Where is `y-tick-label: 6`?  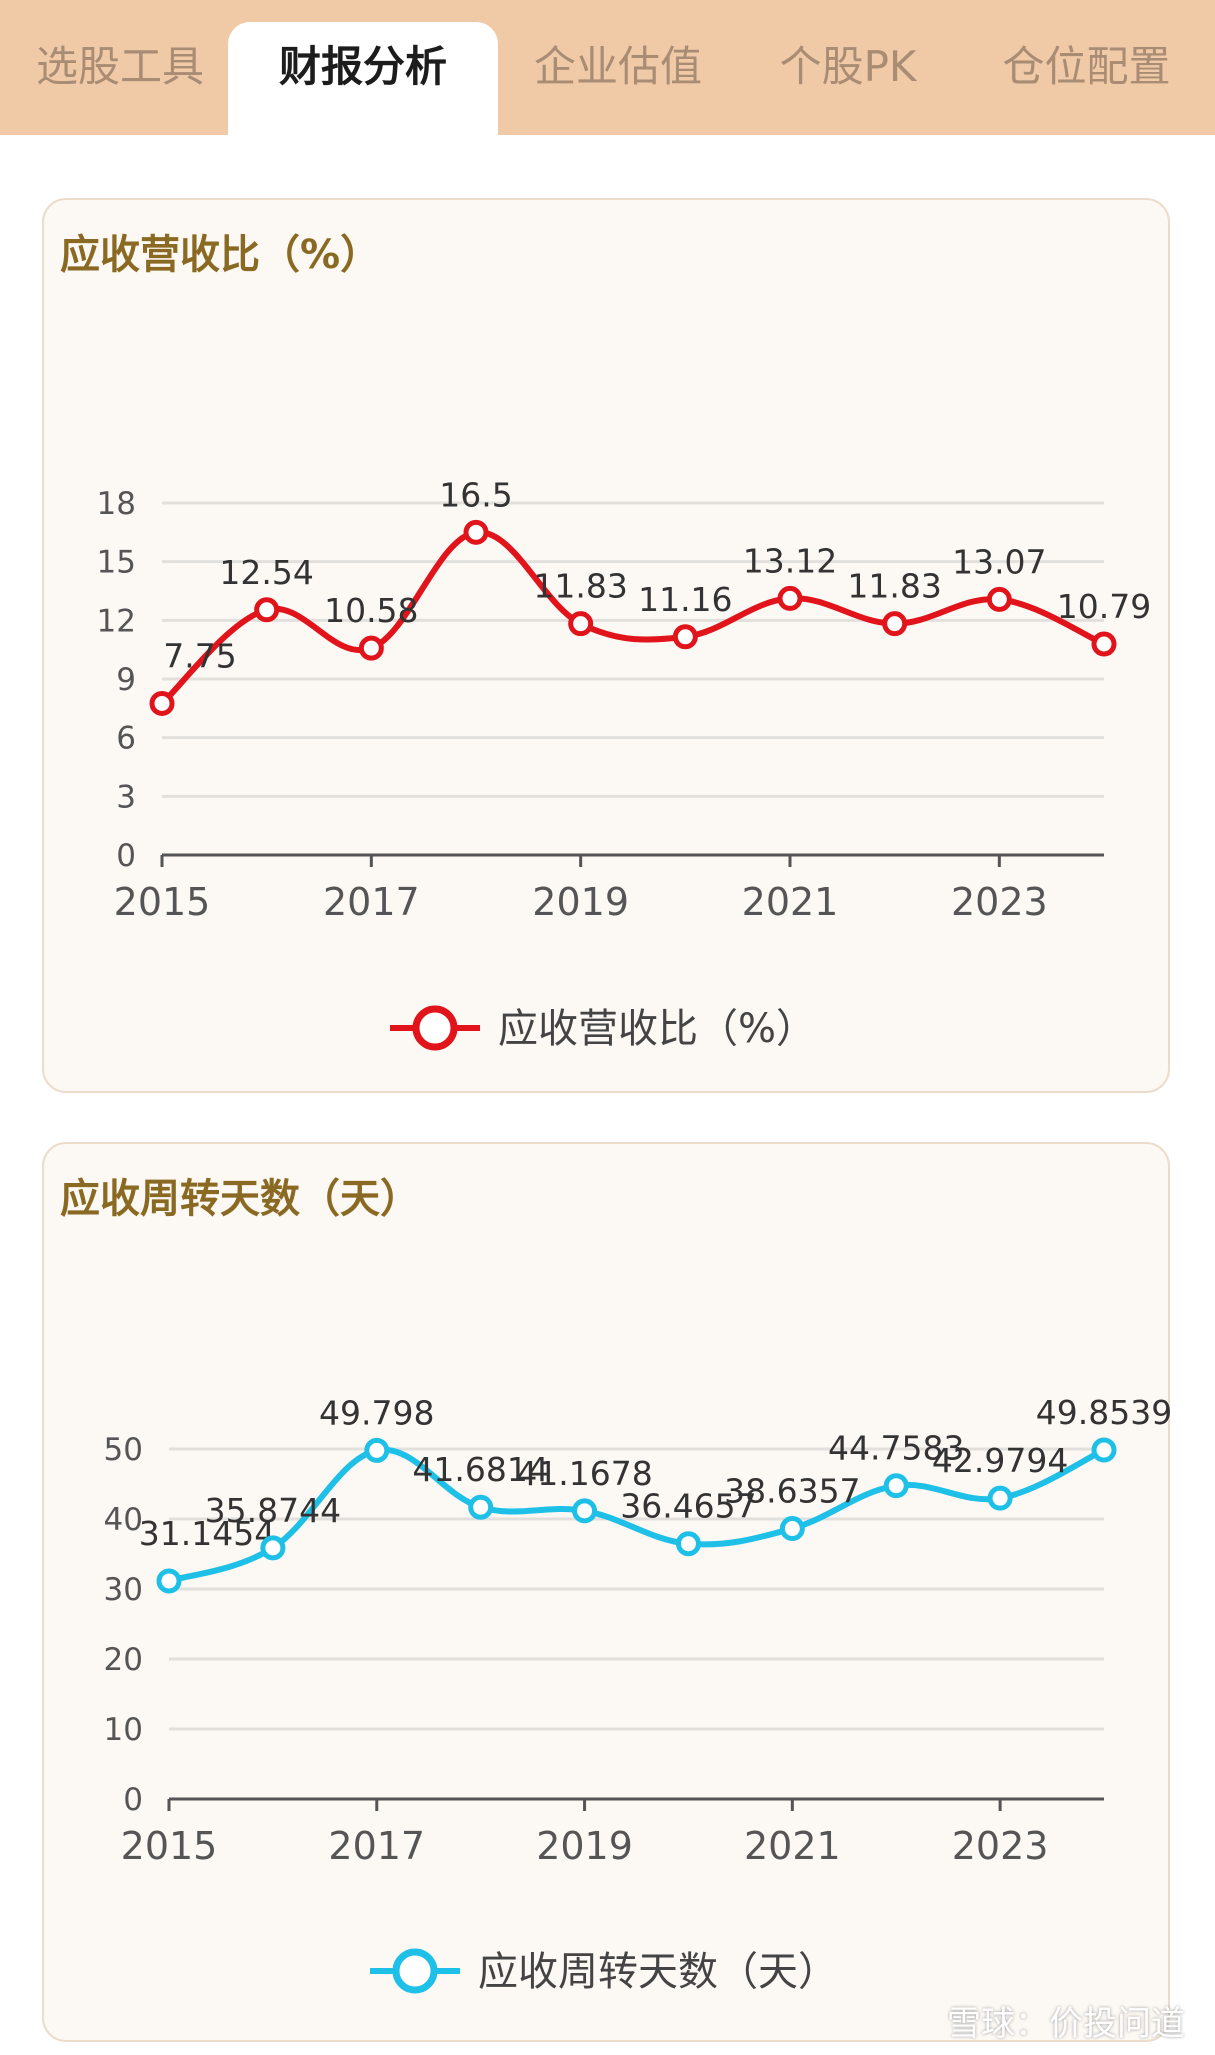
y-tick-label: 6 is located at coordinates (126, 739).